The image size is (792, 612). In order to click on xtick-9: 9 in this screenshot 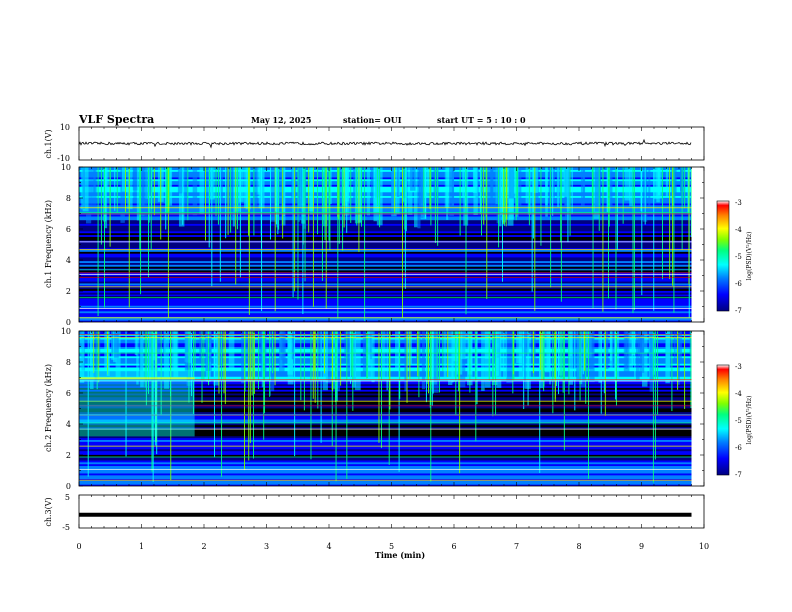, I will do `click(641, 546)`.